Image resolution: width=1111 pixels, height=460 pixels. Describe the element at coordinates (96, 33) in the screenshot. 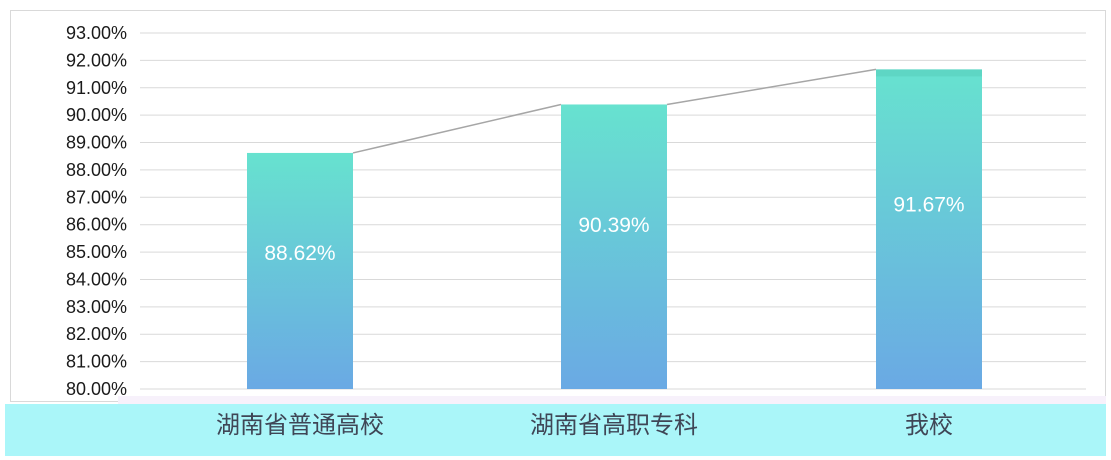

I see `y-tick-label: 93.00%` at that location.